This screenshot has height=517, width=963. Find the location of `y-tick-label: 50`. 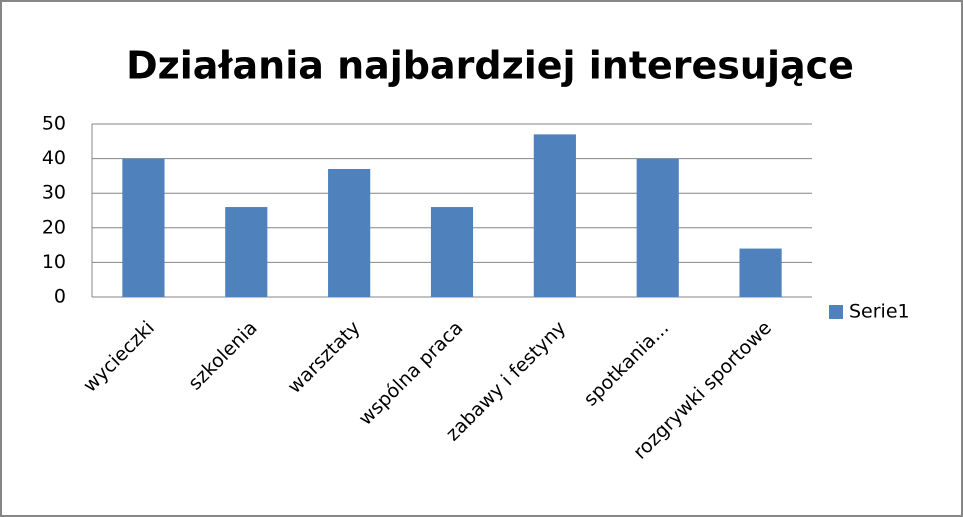

y-tick-label: 50 is located at coordinates (54, 124).